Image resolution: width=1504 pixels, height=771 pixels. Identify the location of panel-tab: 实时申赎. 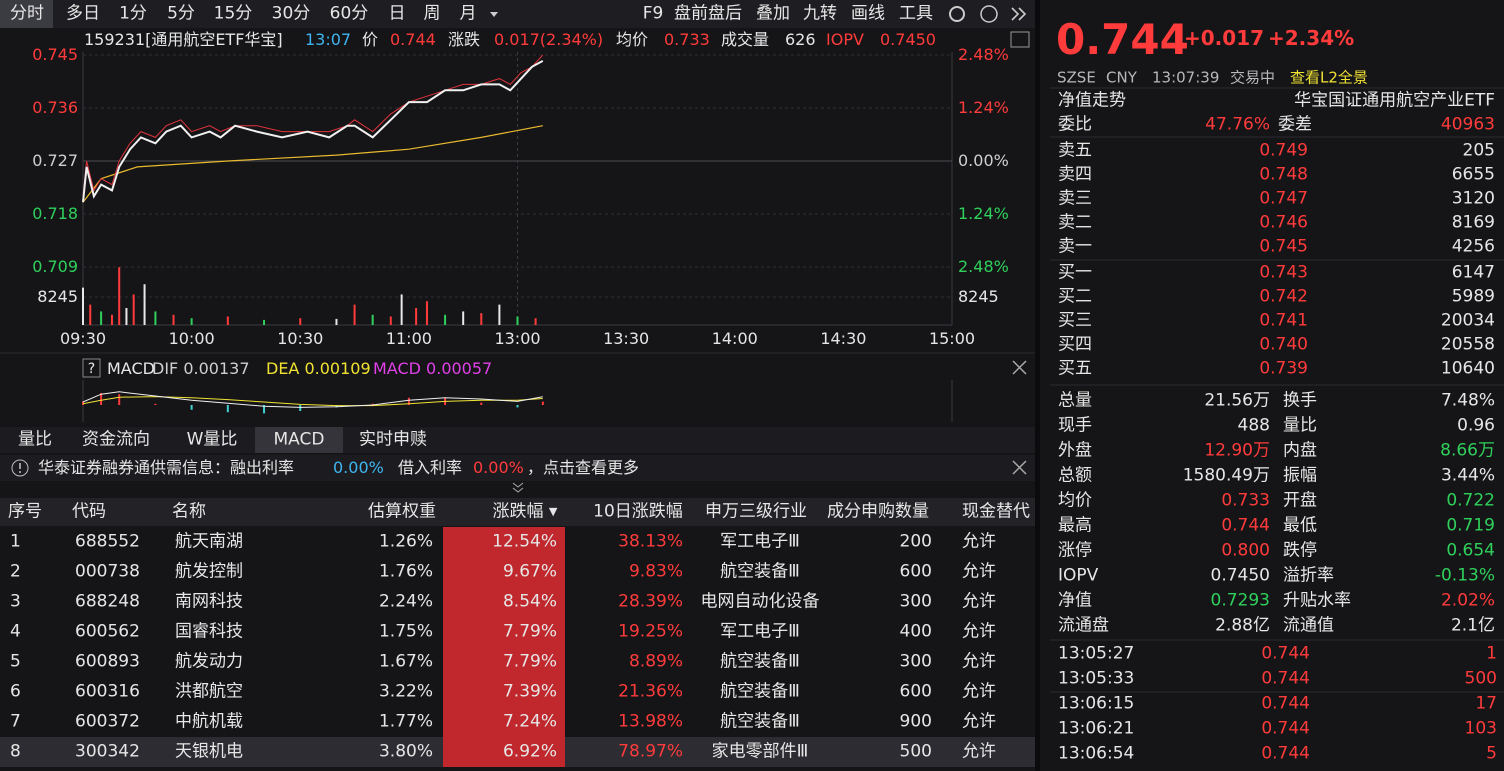
(393, 439).